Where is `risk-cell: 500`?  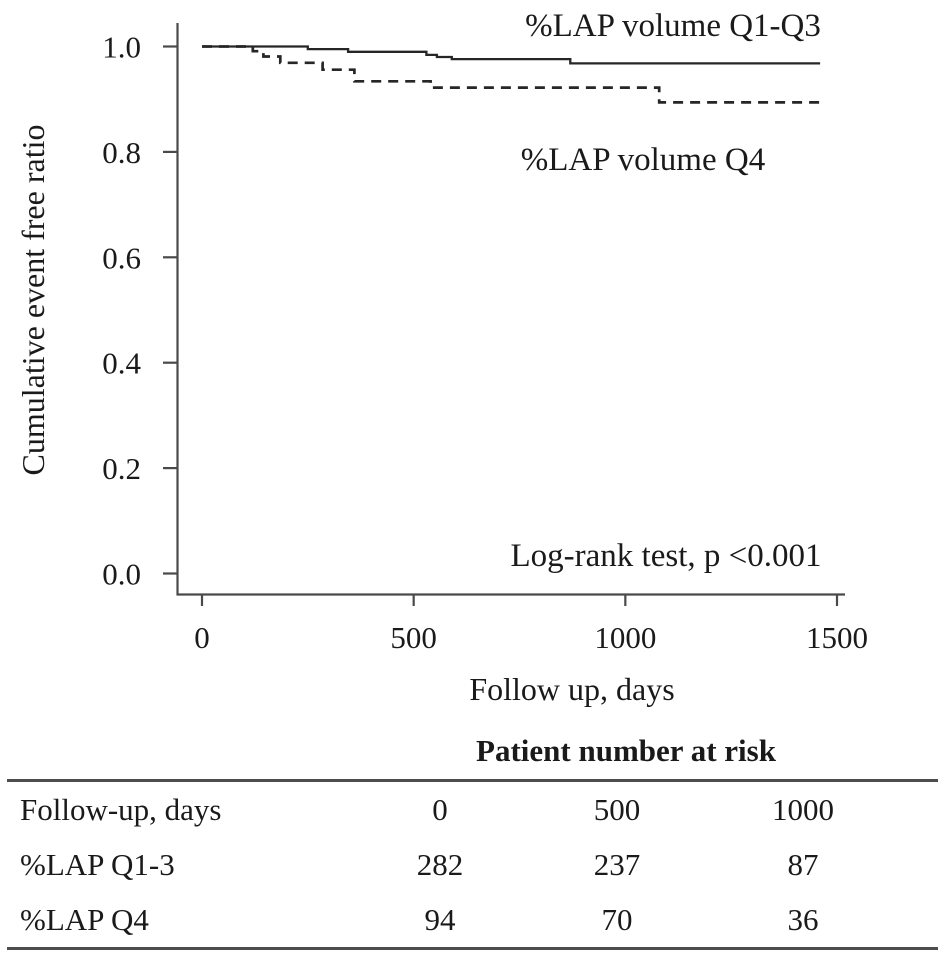 risk-cell: 500 is located at coordinates (617, 809).